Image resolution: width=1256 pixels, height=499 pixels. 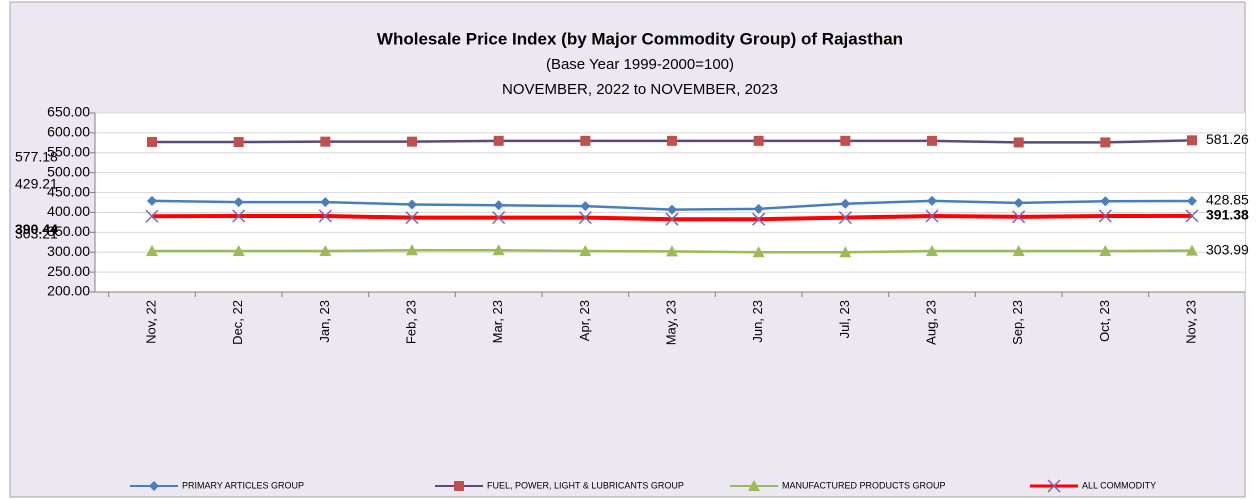 What do you see at coordinates (757, 321) in the screenshot?
I see `x-tick-label: Jun, 23` at bounding box center [757, 321].